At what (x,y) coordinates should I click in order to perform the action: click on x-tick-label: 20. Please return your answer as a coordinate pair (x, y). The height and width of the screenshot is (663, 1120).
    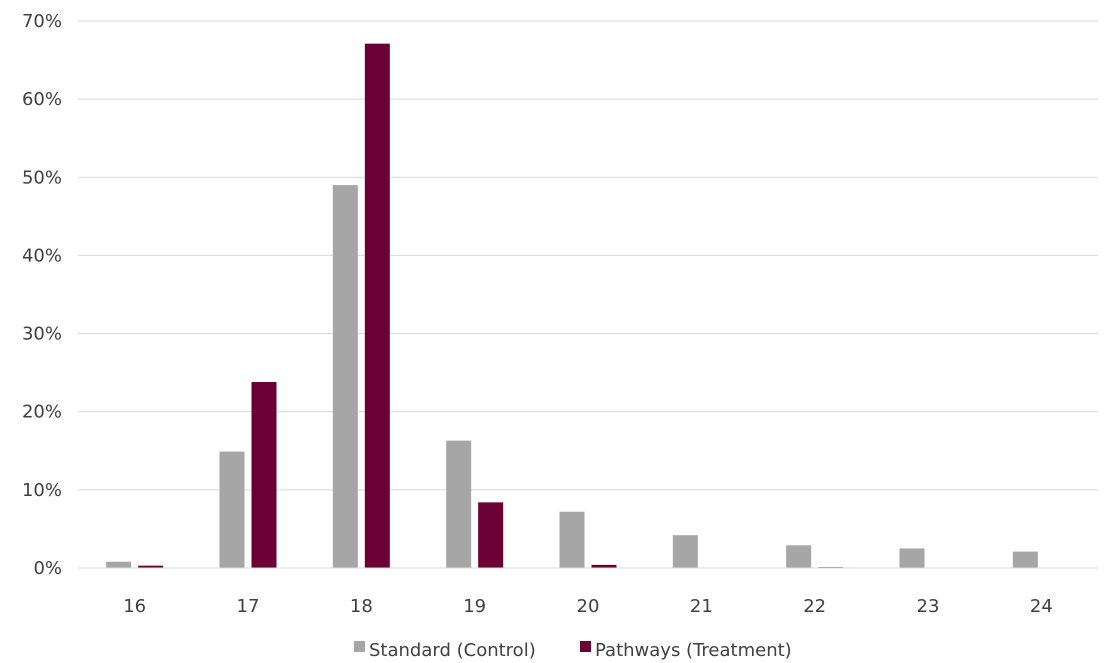
    Looking at the image, I should click on (588, 606).